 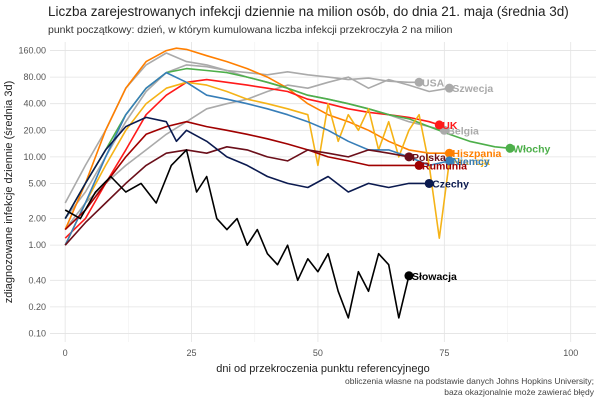 I want to click on x-tick-label: 50, so click(x=318, y=353).